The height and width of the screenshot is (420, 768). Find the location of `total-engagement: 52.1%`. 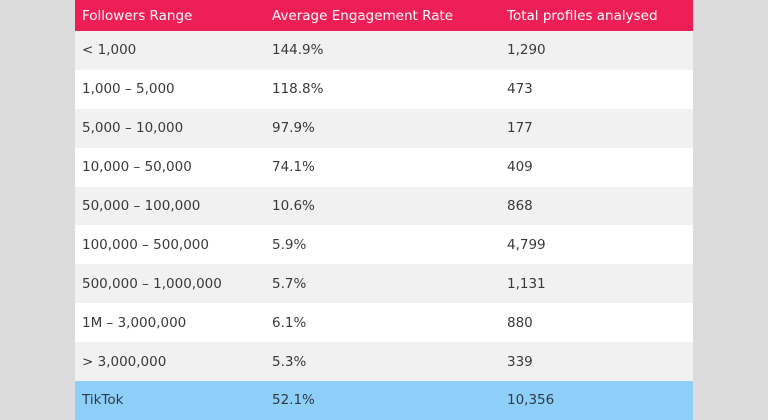

total-engagement: 52.1% is located at coordinates (293, 400).